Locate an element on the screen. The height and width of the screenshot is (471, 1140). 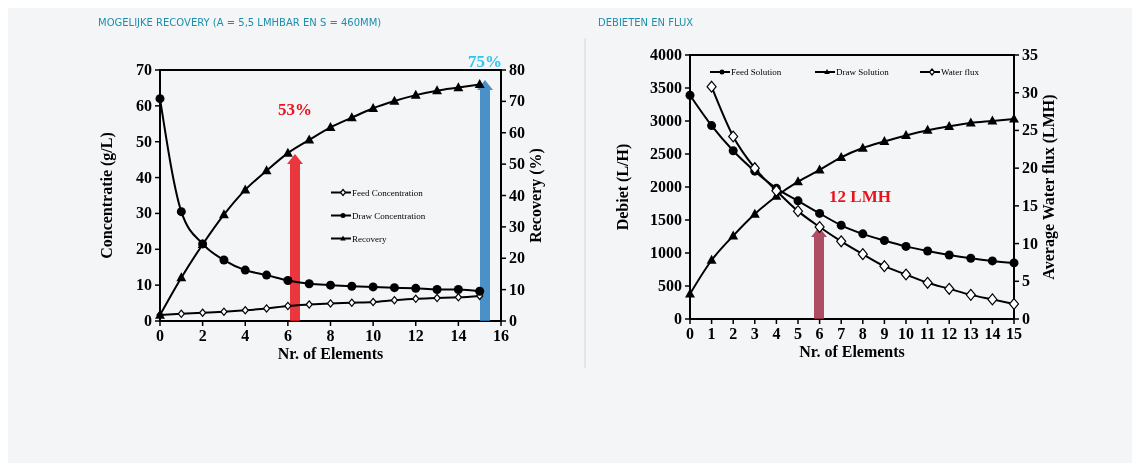
y2-axis-title: Average Water flux (LMH) is located at coordinates (1049, 187).